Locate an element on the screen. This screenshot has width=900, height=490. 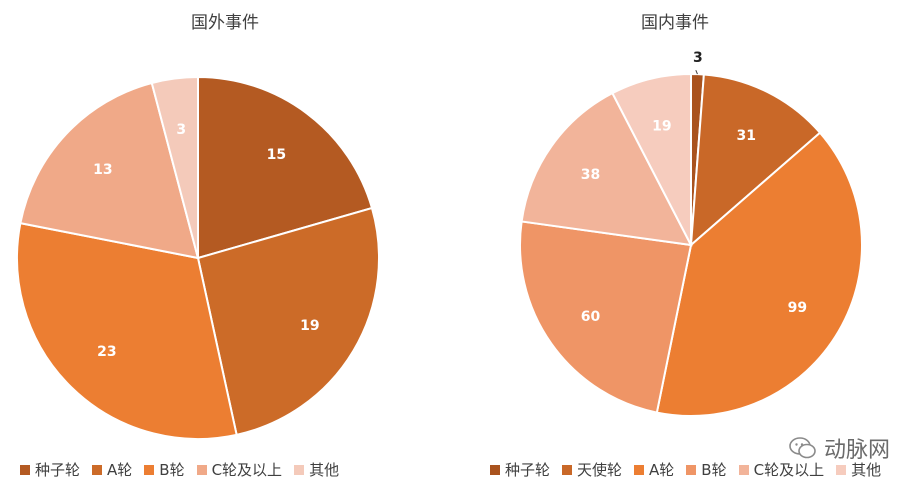
legend-label: 天使轮 is located at coordinates (600, 470).